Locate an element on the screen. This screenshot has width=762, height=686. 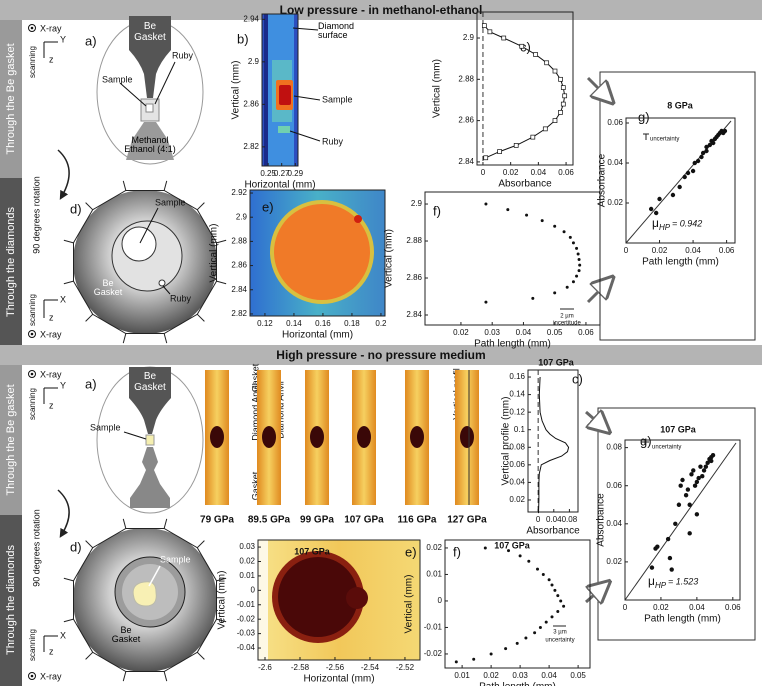
x-tick-label: 0.01 is located at coordinates (462, 675).